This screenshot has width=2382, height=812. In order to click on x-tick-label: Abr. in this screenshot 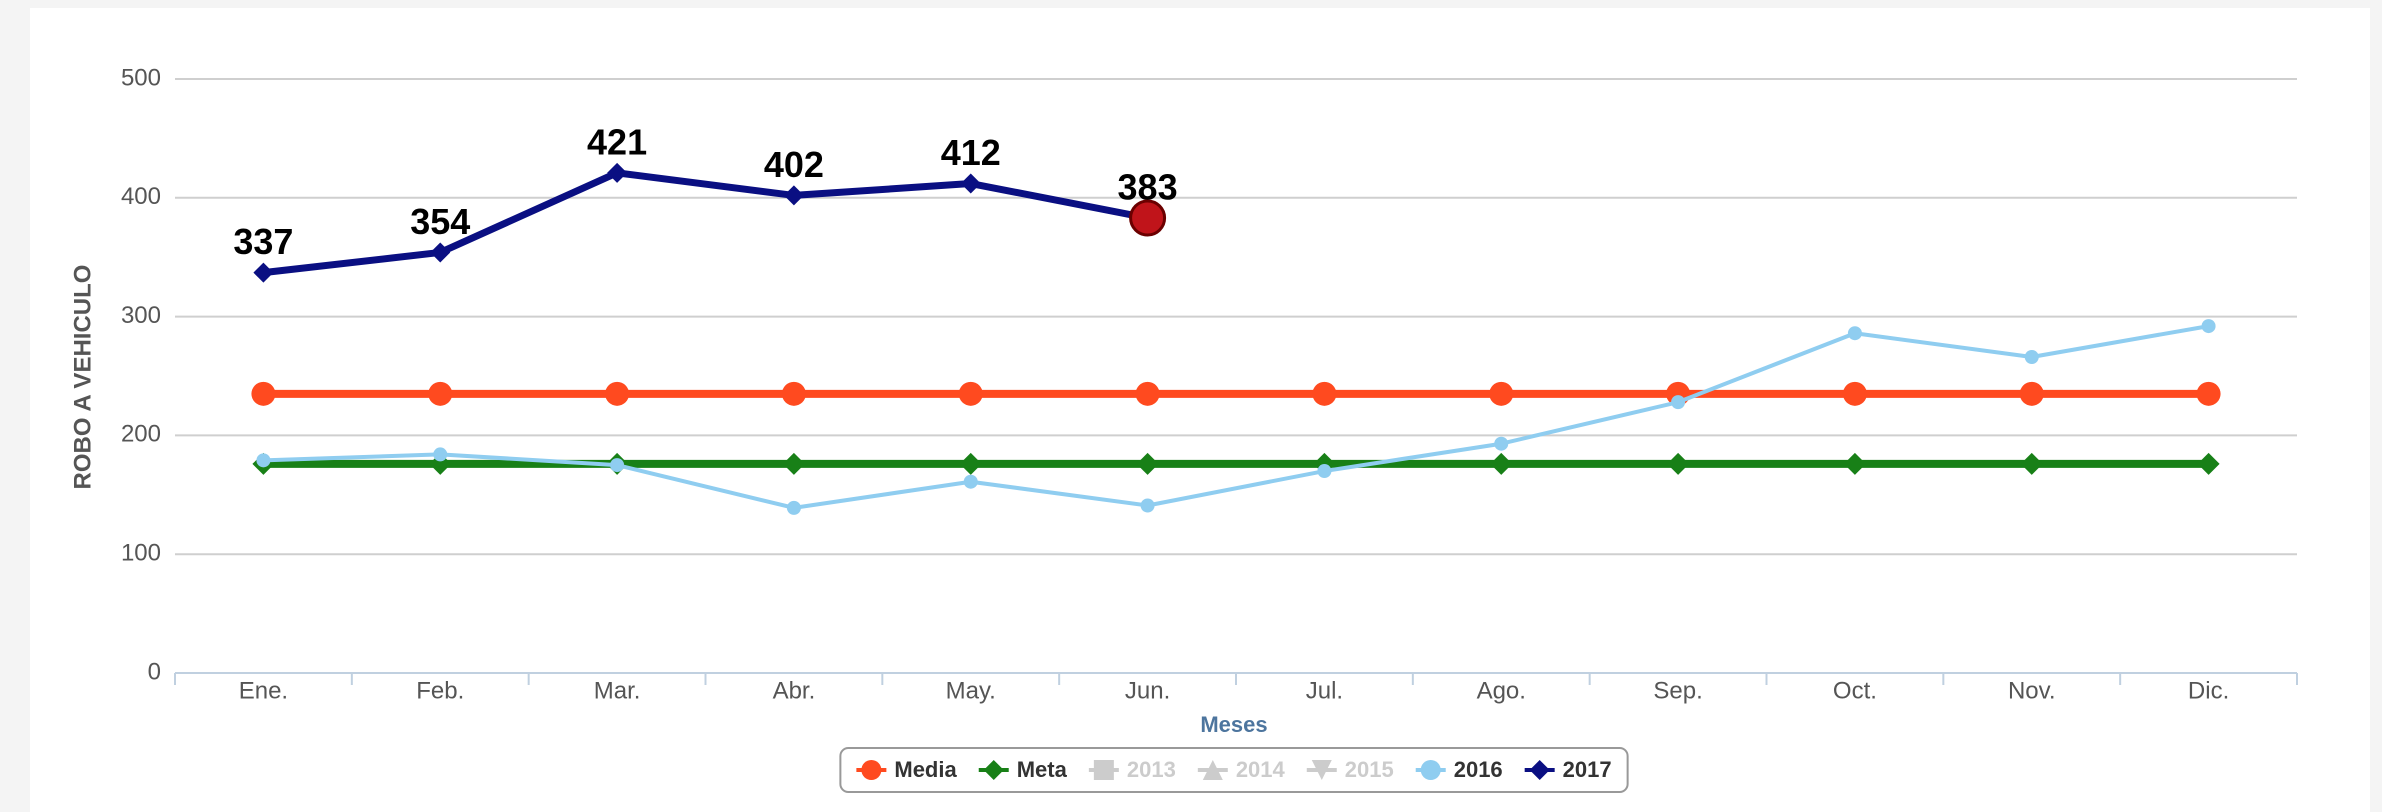, I will do `click(794, 690)`.